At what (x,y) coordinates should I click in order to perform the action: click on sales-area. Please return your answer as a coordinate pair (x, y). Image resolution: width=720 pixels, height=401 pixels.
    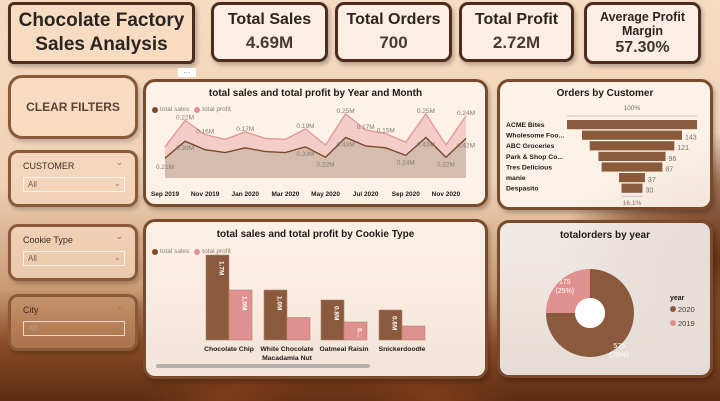
    Looking at the image, I should click on (315, 157).